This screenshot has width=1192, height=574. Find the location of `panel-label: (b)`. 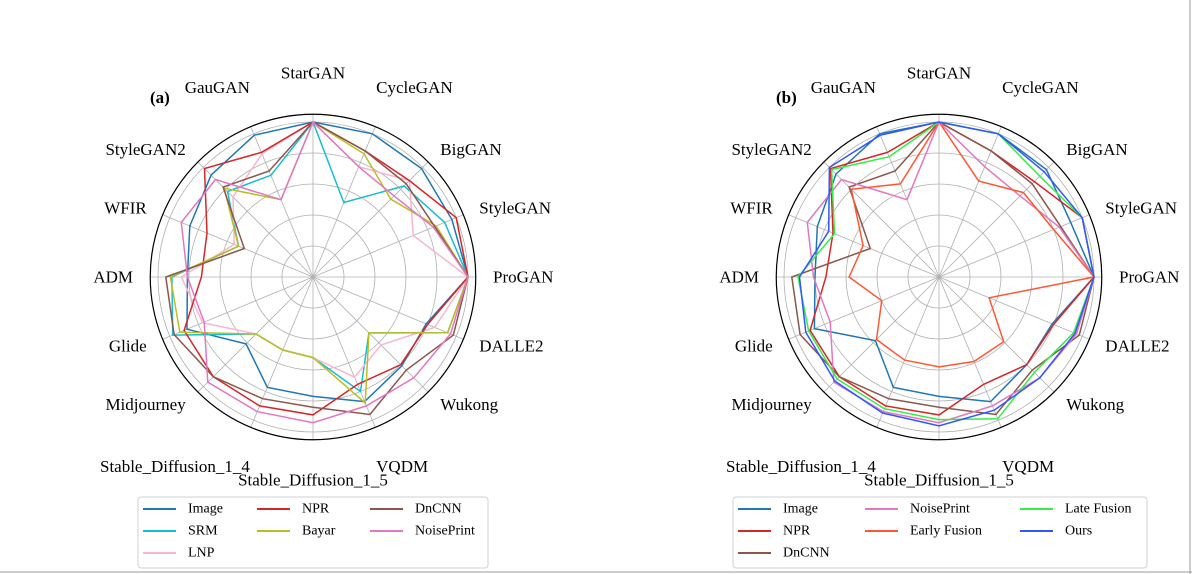

panel-label: (b) is located at coordinates (786, 97).